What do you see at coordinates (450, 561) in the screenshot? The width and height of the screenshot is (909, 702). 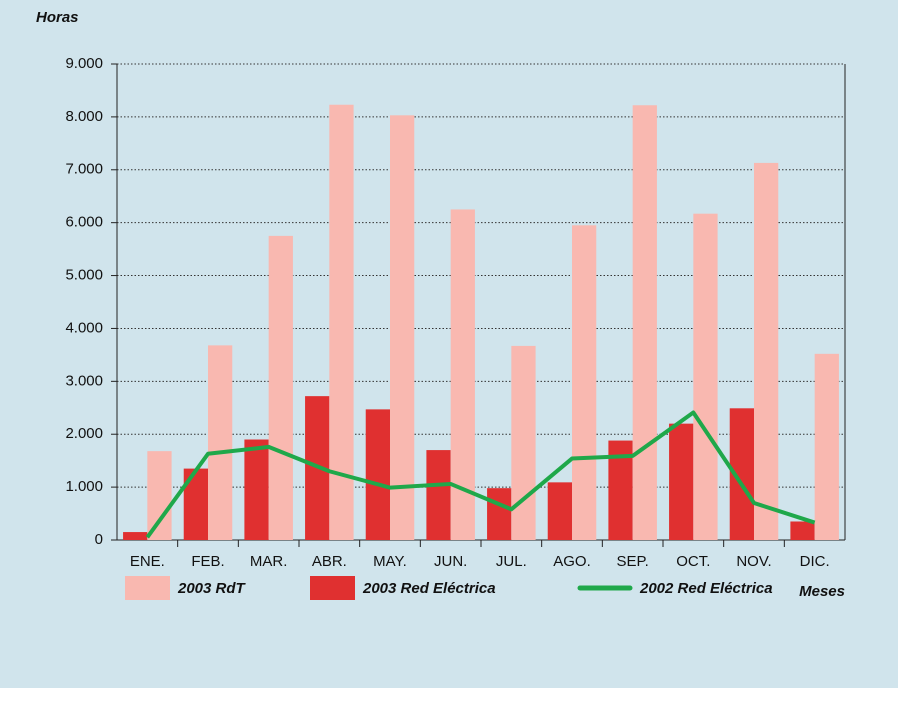 I see `x-tick-label: JUN.` at bounding box center [450, 561].